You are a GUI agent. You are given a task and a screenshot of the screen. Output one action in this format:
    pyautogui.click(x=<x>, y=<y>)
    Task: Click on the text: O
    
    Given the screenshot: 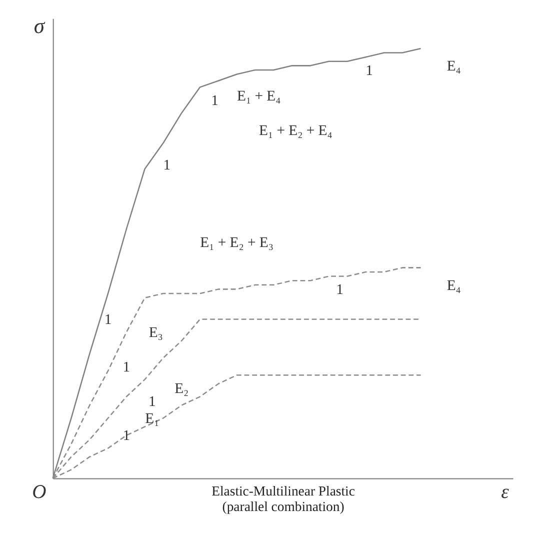 What is the action you would take?
    pyautogui.click(x=39, y=492)
    